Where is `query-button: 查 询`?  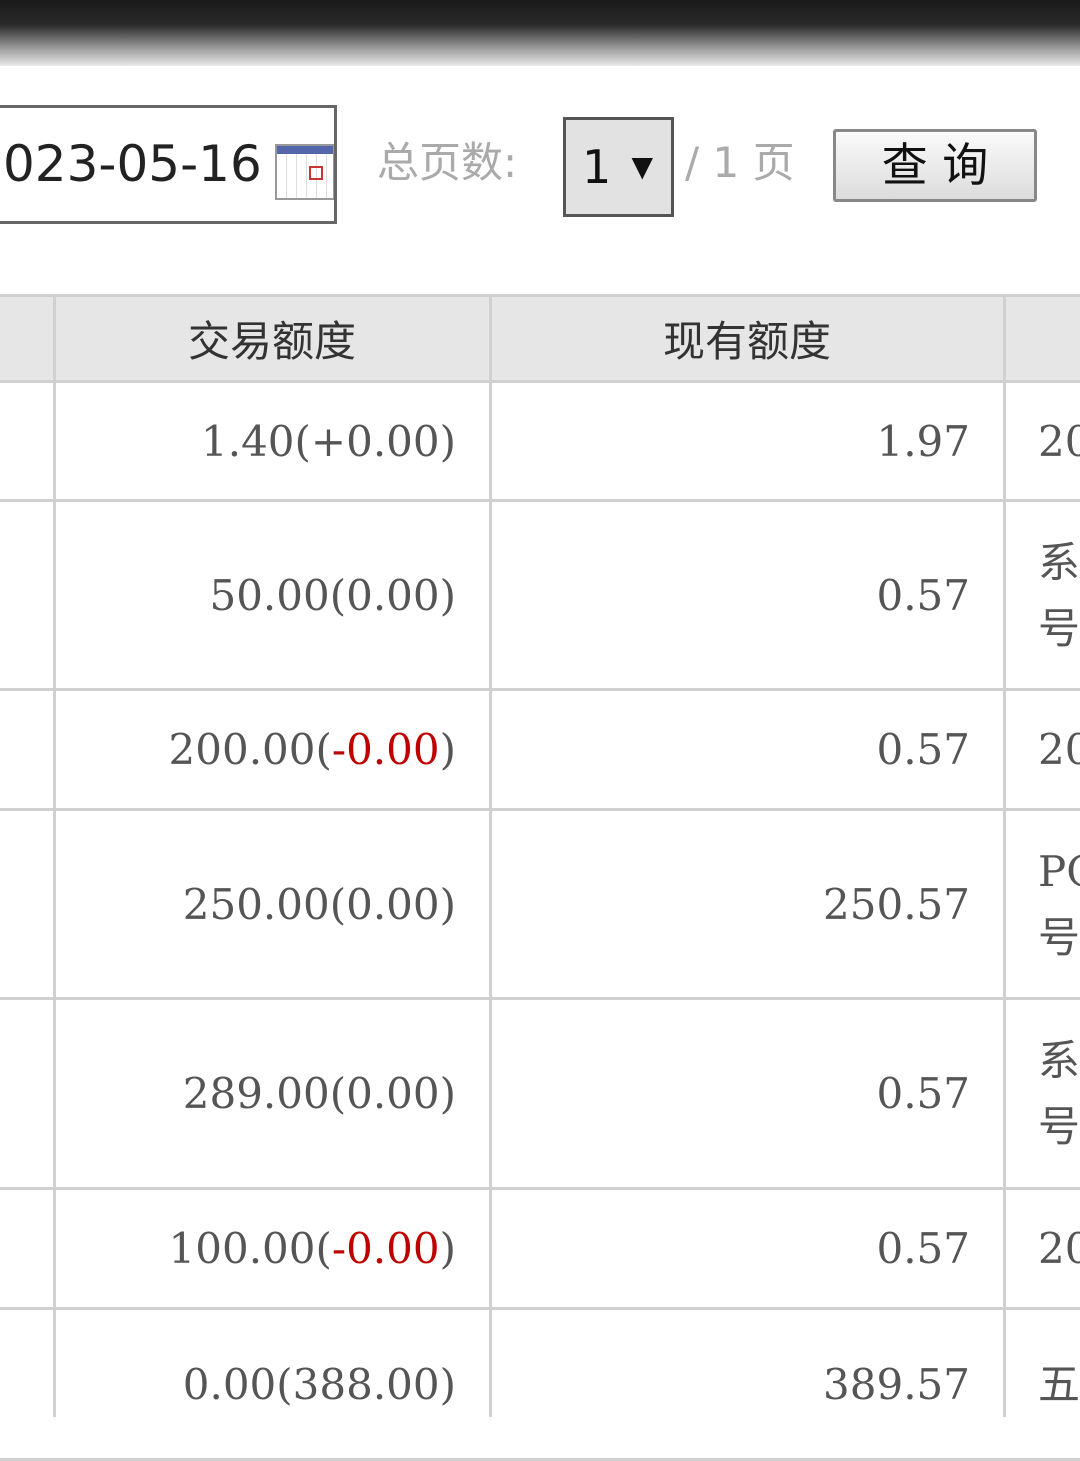 query-button: 查 询 is located at coordinates (935, 165).